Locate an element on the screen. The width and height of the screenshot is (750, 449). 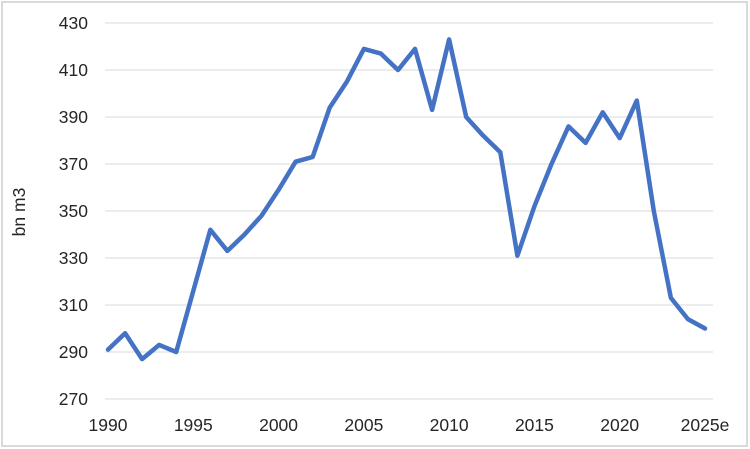
y-tick-label: 370 is located at coordinates (73, 164).